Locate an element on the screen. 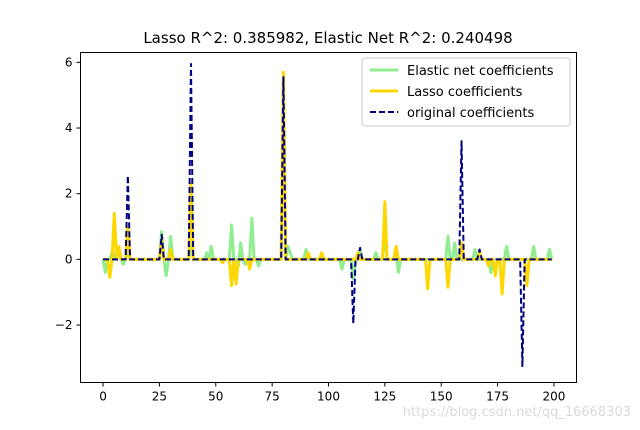  y-tick-label: 0 is located at coordinates (69, 259).